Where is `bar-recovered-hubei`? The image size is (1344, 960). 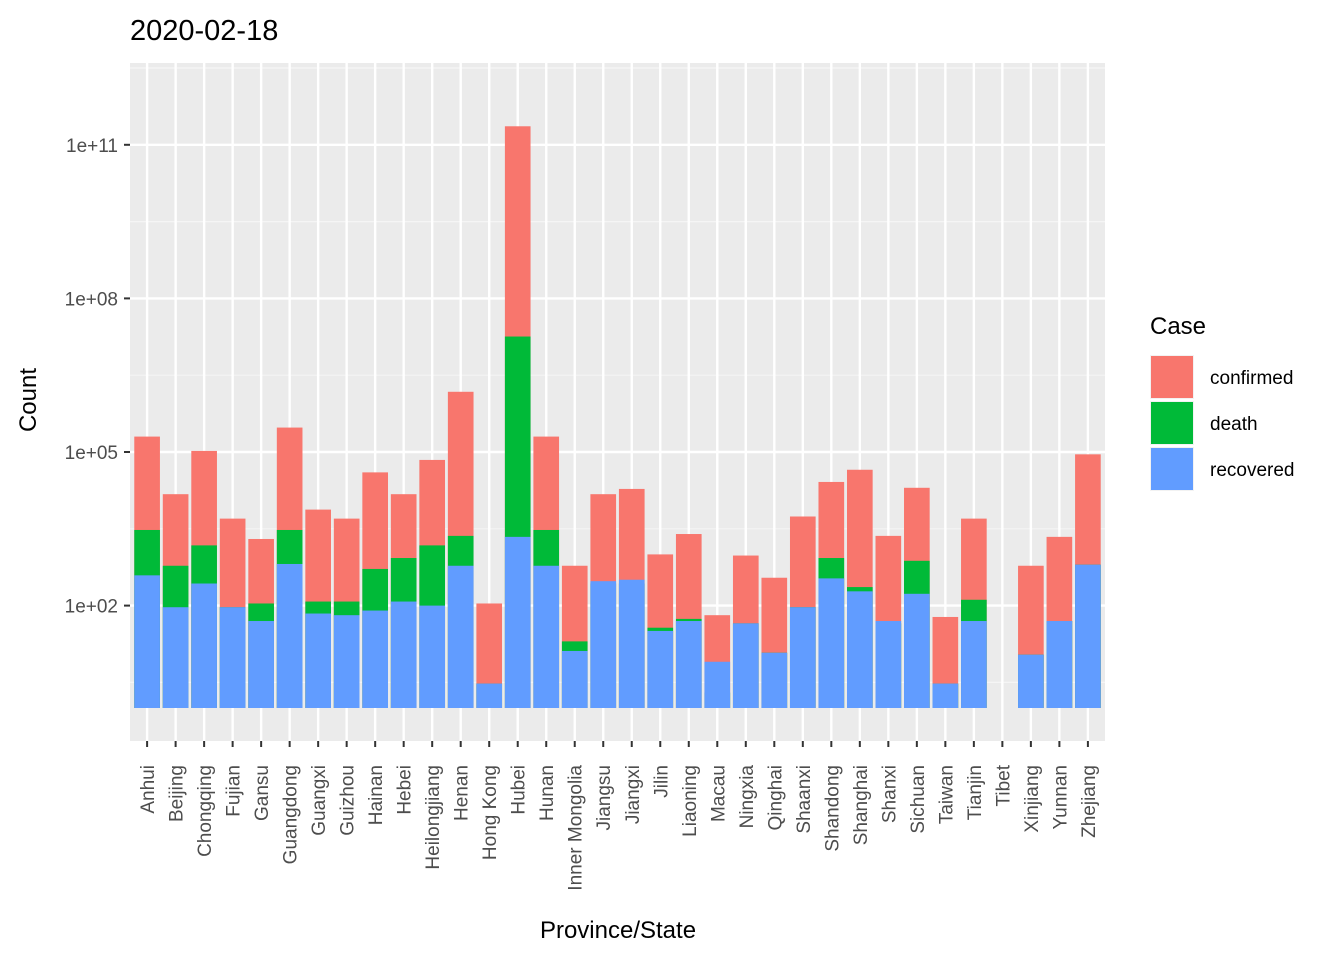
bar-recovered-hubei is located at coordinates (517, 622).